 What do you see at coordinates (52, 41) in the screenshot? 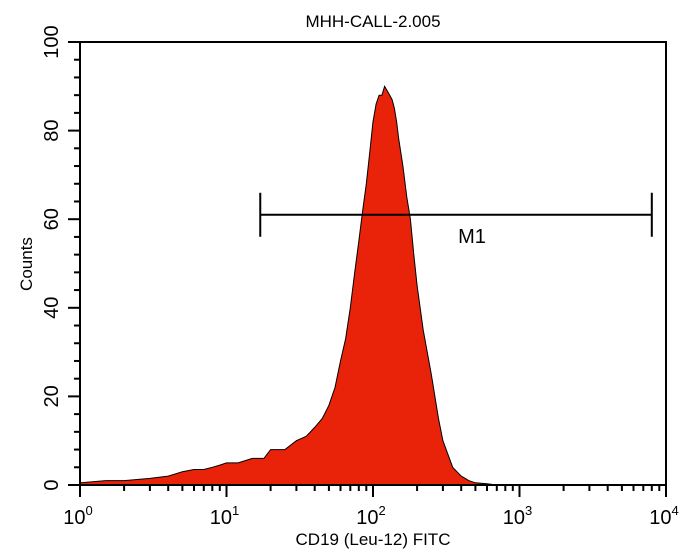
I see `y-tick-label: 100` at bounding box center [52, 41].